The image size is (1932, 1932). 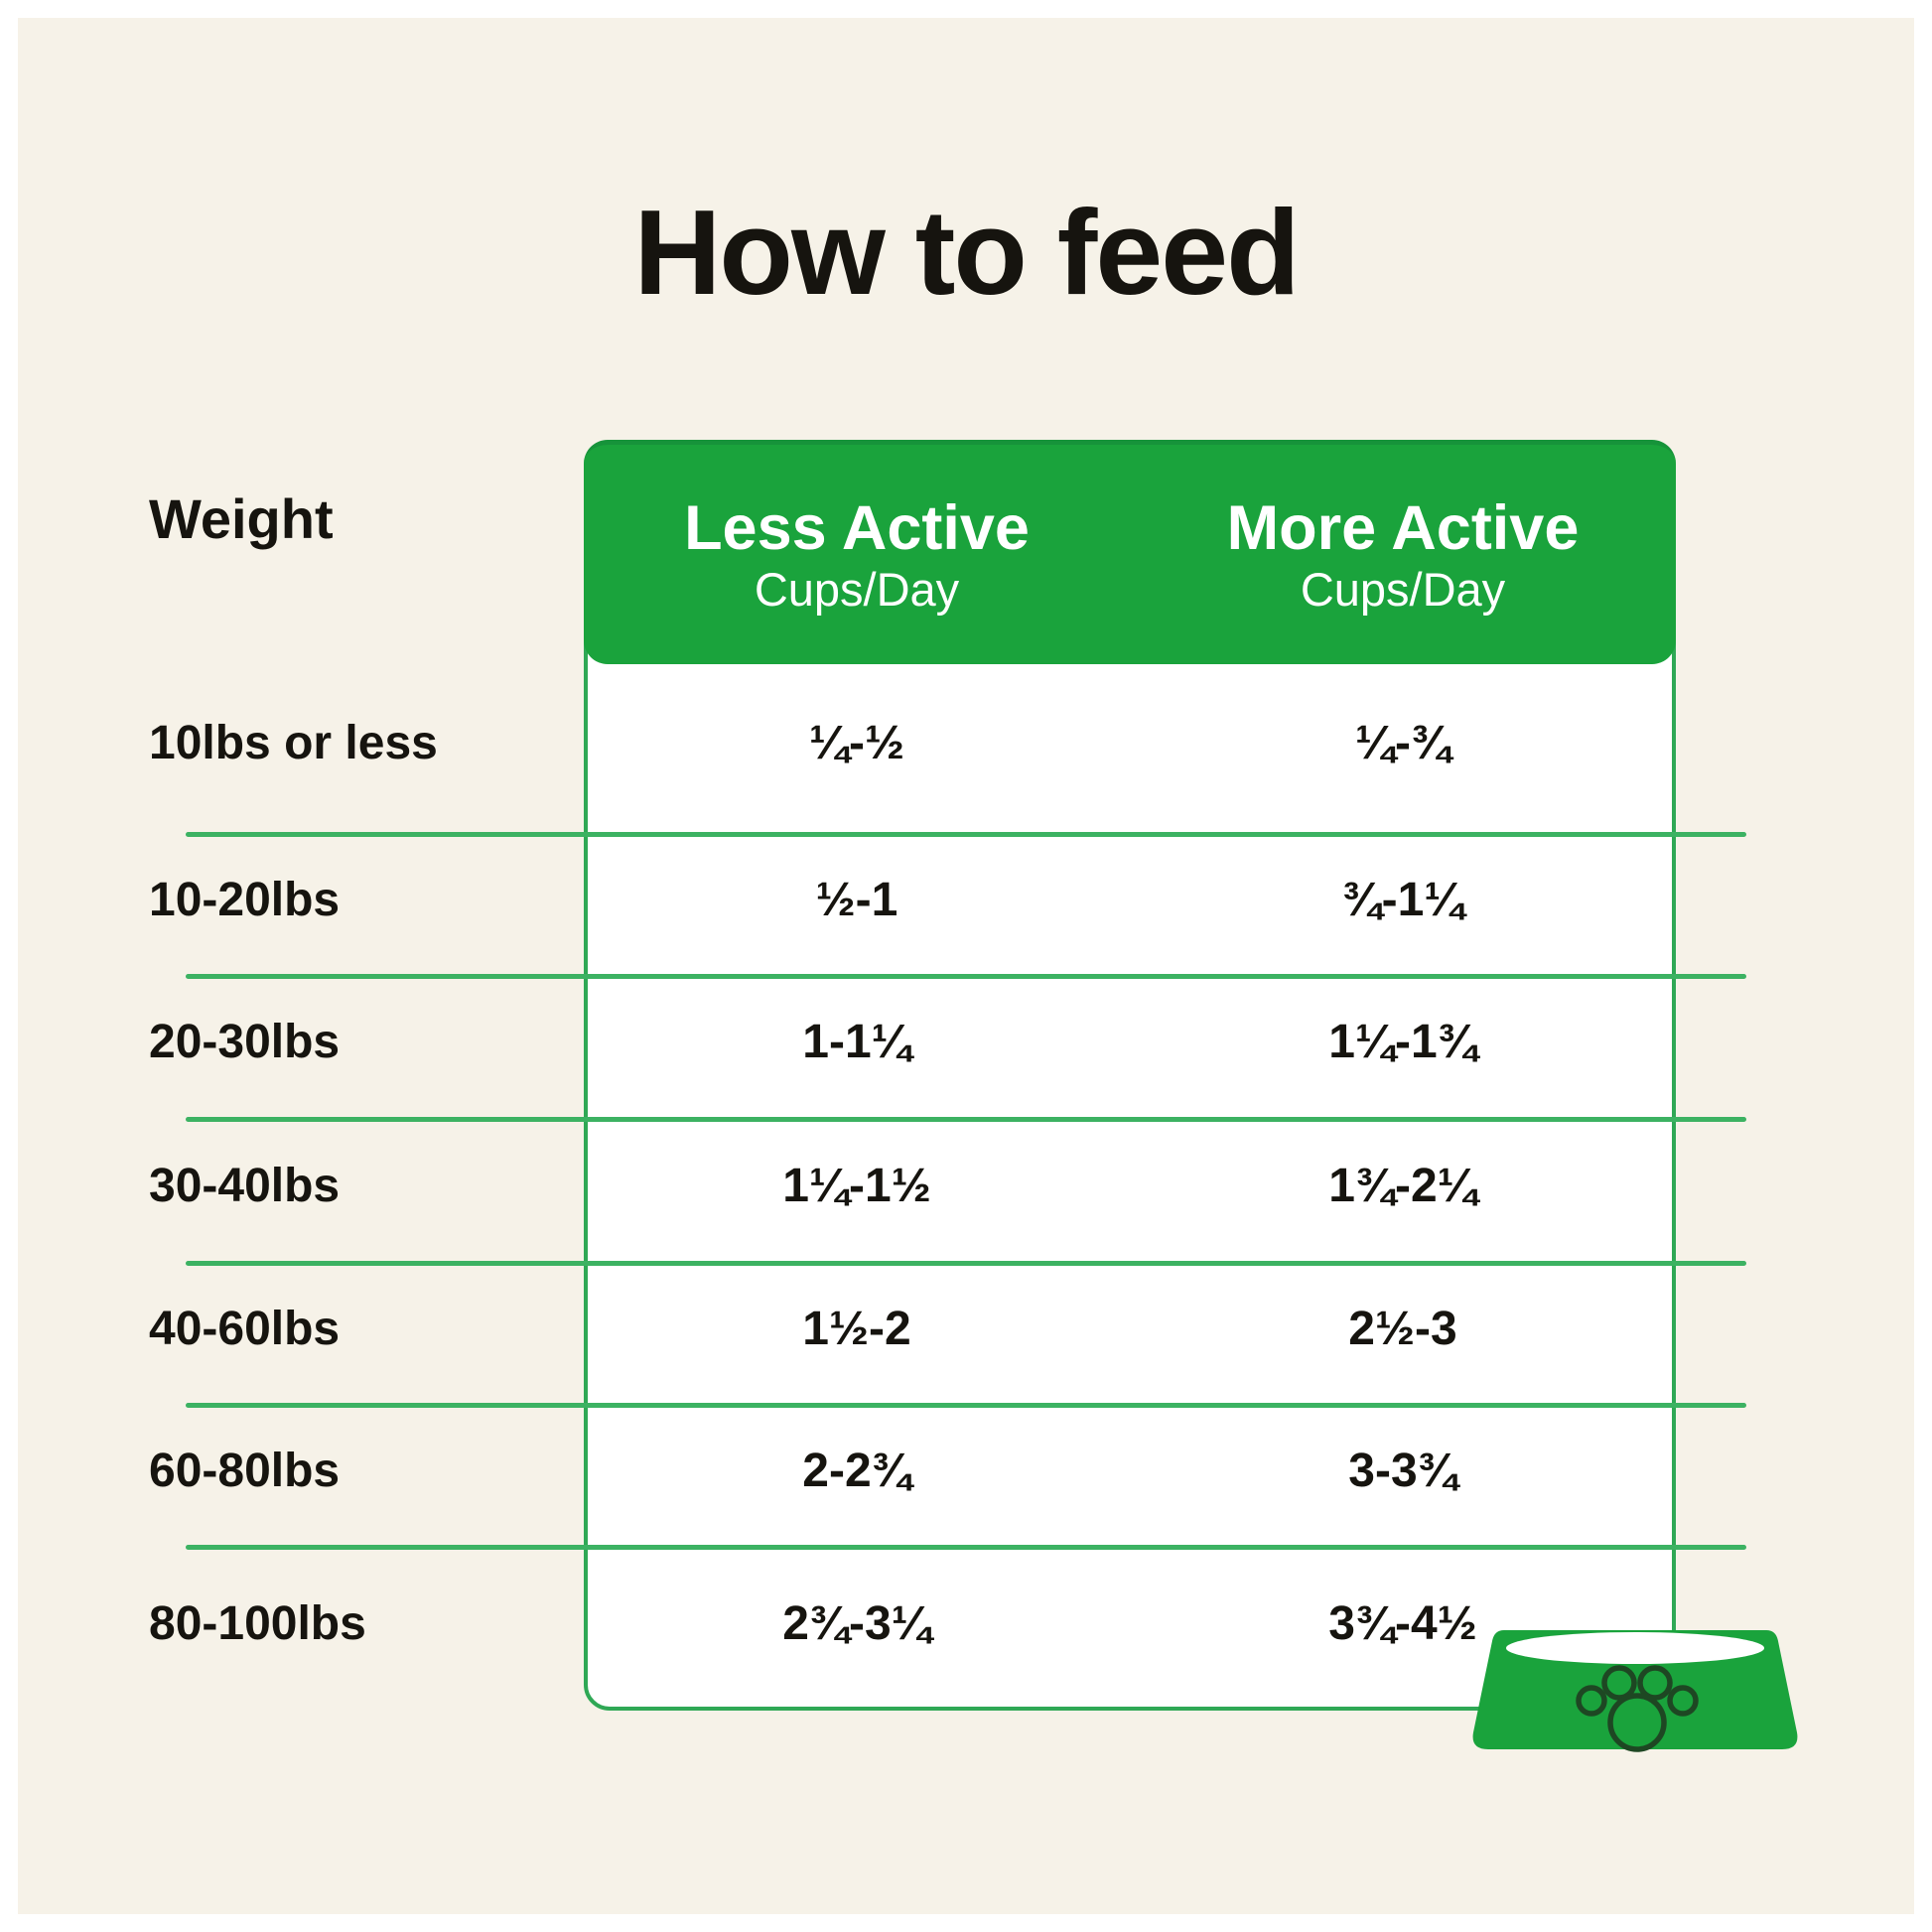 What do you see at coordinates (857, 899) in the screenshot?
I see `less-active-value: ½-1` at bounding box center [857, 899].